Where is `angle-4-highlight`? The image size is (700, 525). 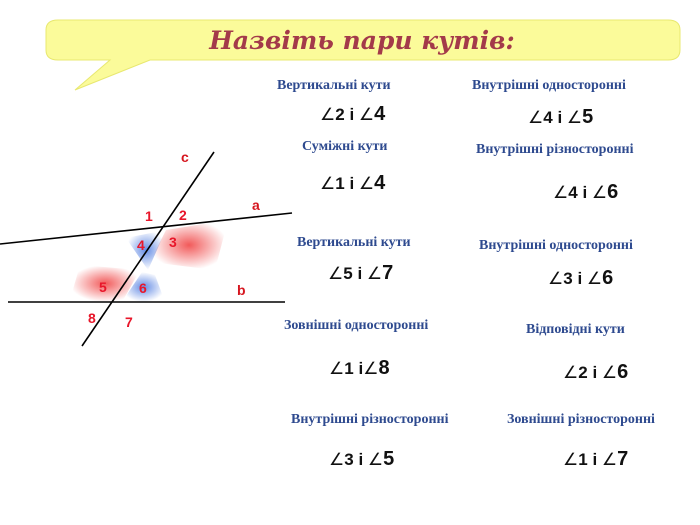
angle-4-highlight is located at coordinates (146, 250).